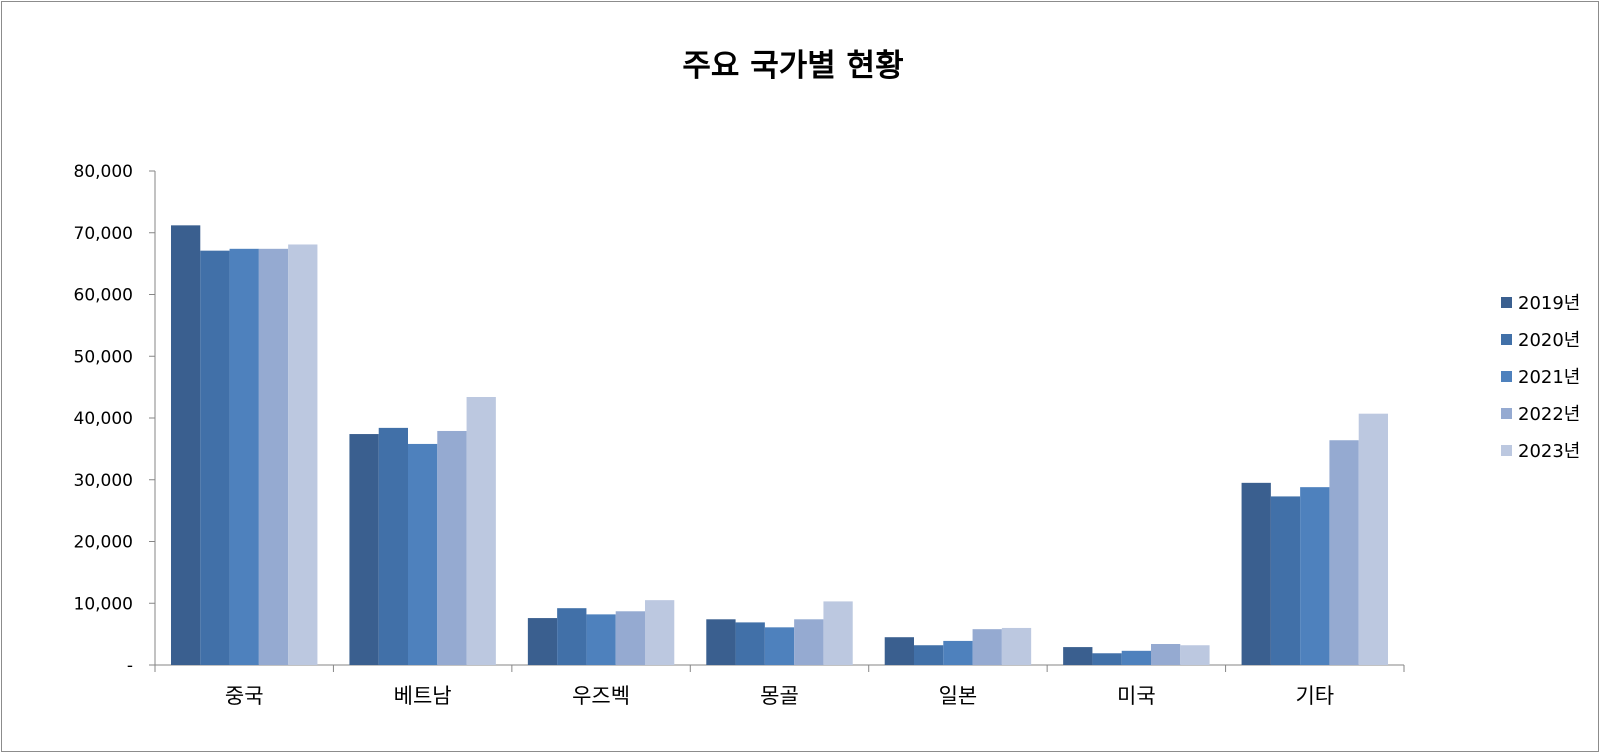  I want to click on legend-label: 2023년, so click(1549, 451).